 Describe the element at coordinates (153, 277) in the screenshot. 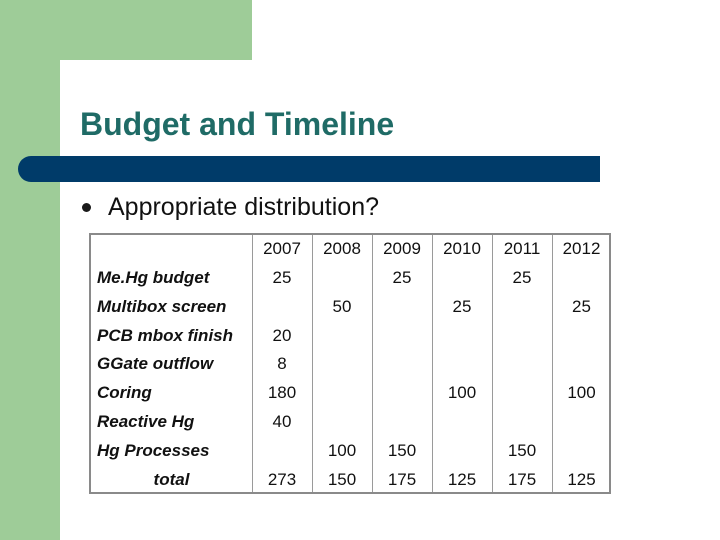

I see `row-label: Me.Hg budget` at that location.